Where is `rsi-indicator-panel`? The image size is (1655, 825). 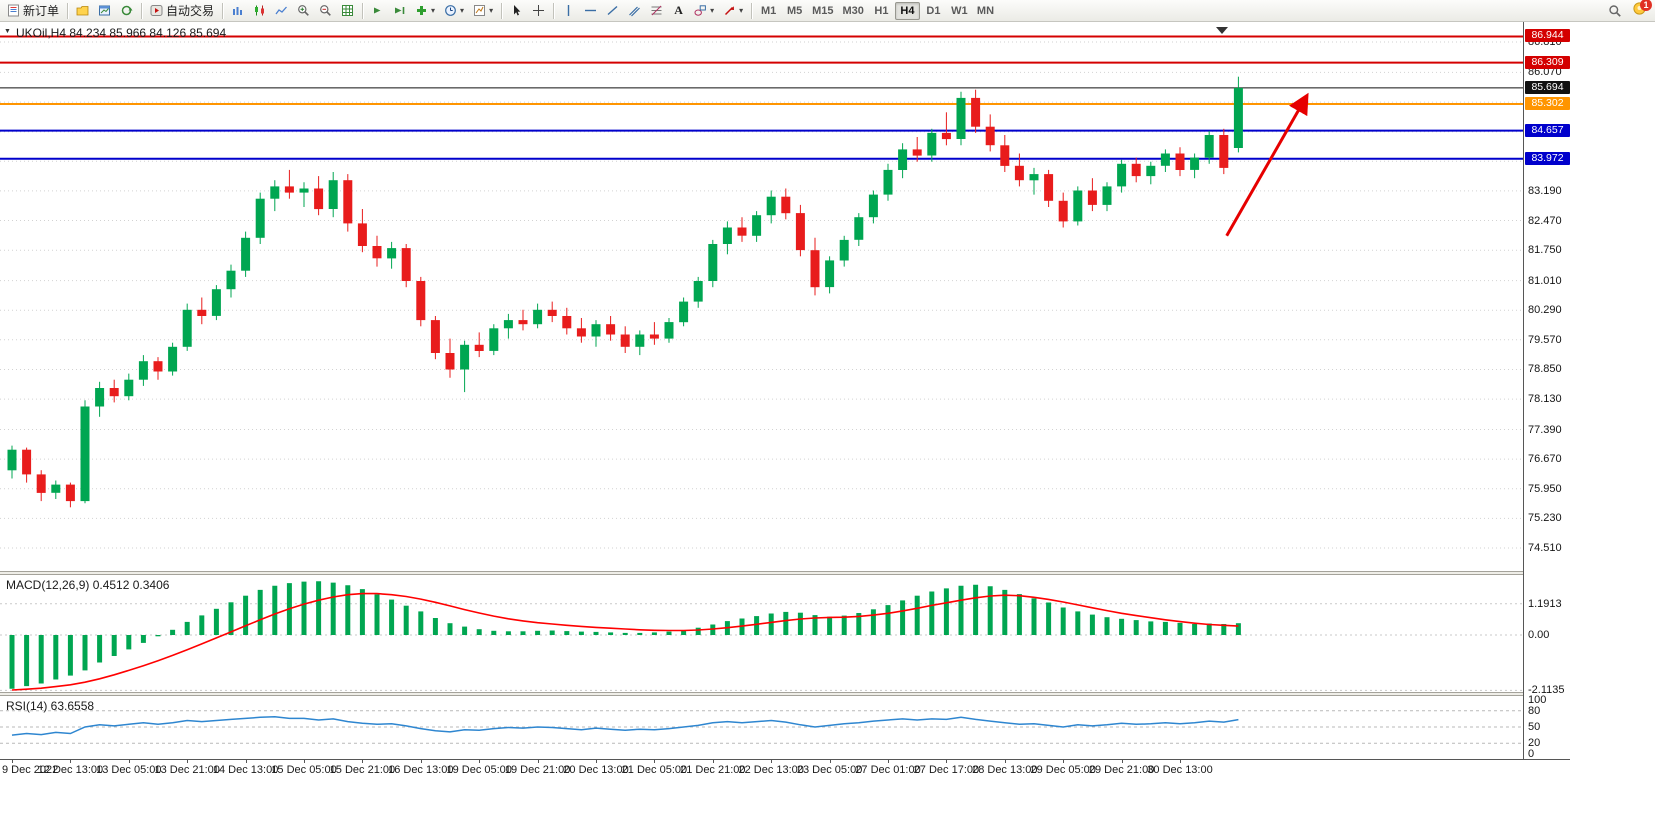 rsi-indicator-panel is located at coordinates (761, 727).